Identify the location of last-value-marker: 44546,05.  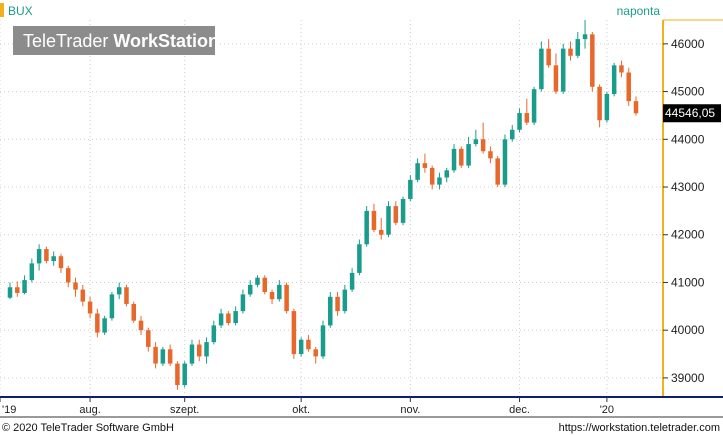
(692, 113).